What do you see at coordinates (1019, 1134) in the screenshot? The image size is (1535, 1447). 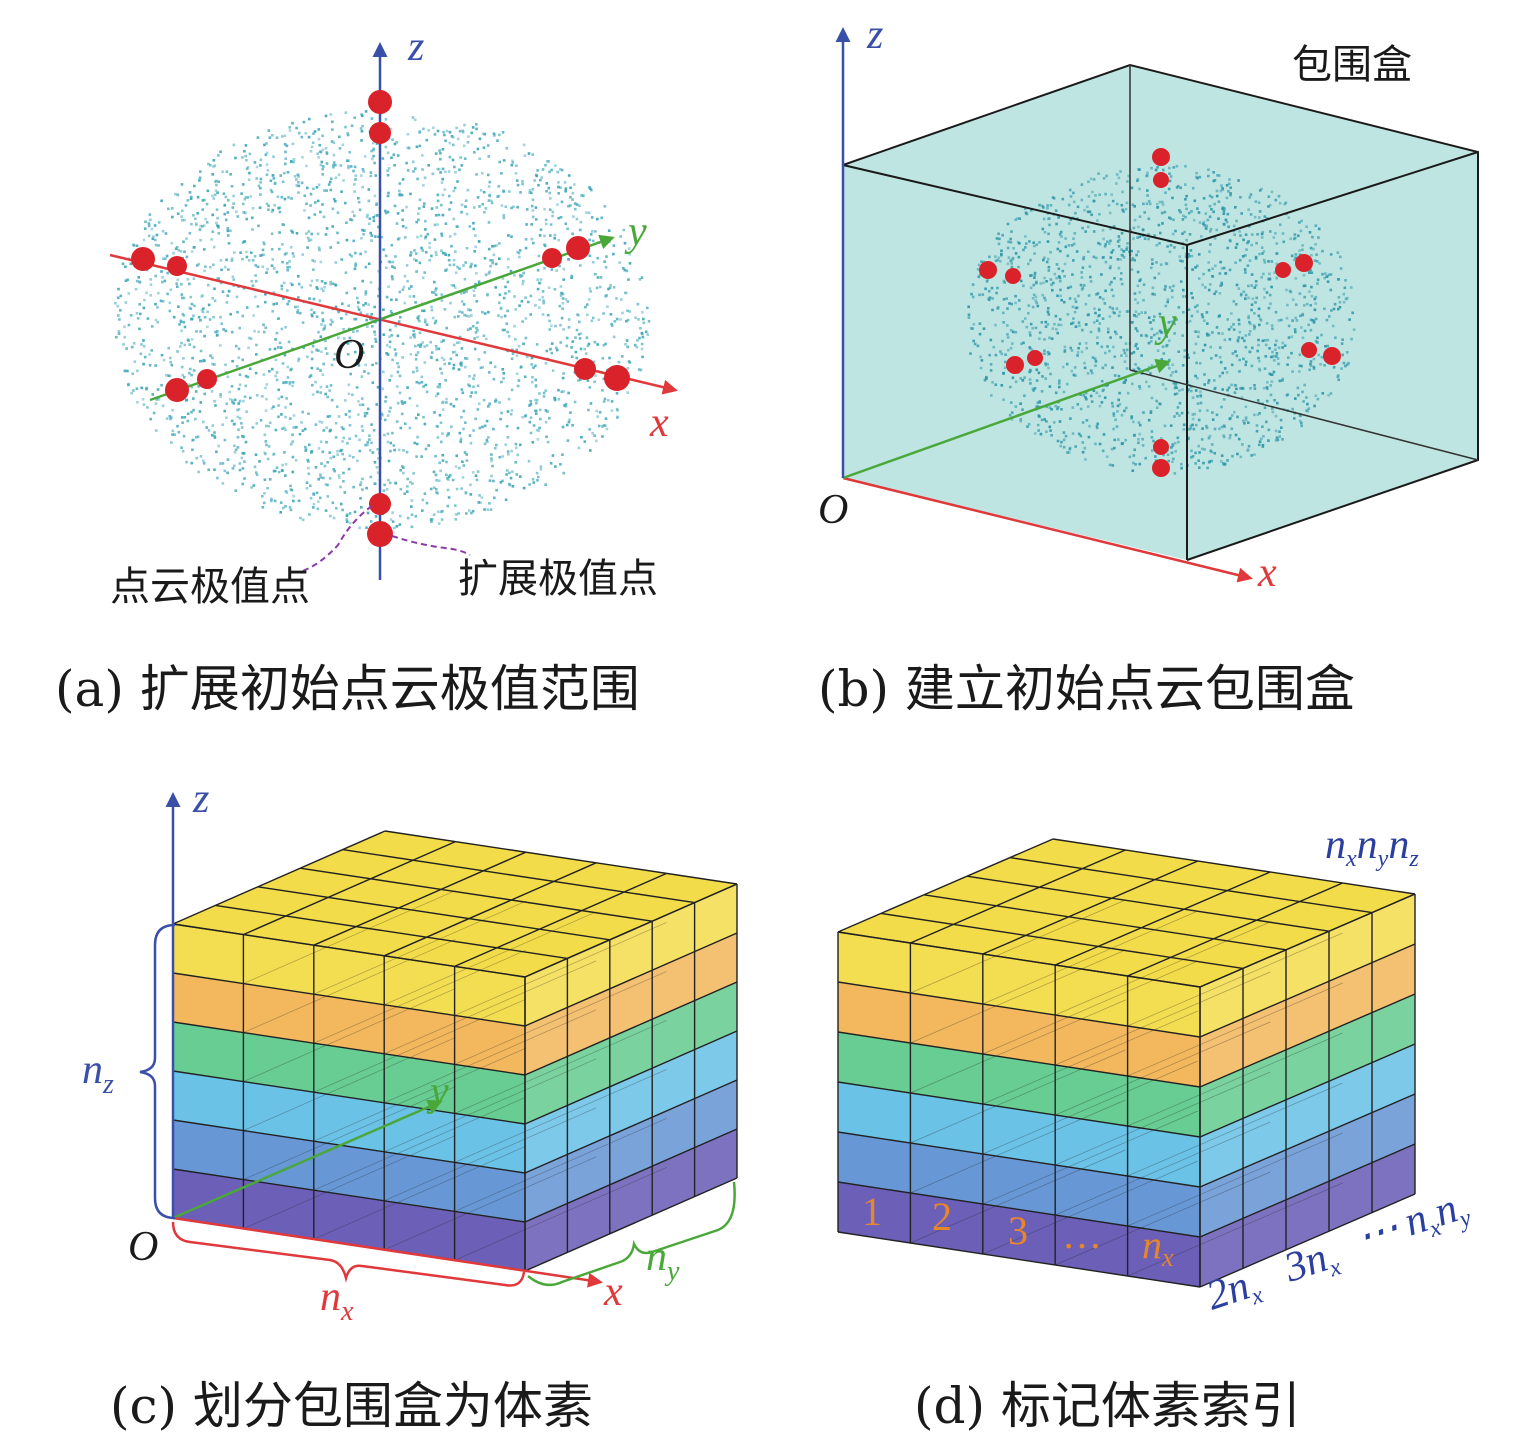 I see `voxel-face` at bounding box center [1019, 1134].